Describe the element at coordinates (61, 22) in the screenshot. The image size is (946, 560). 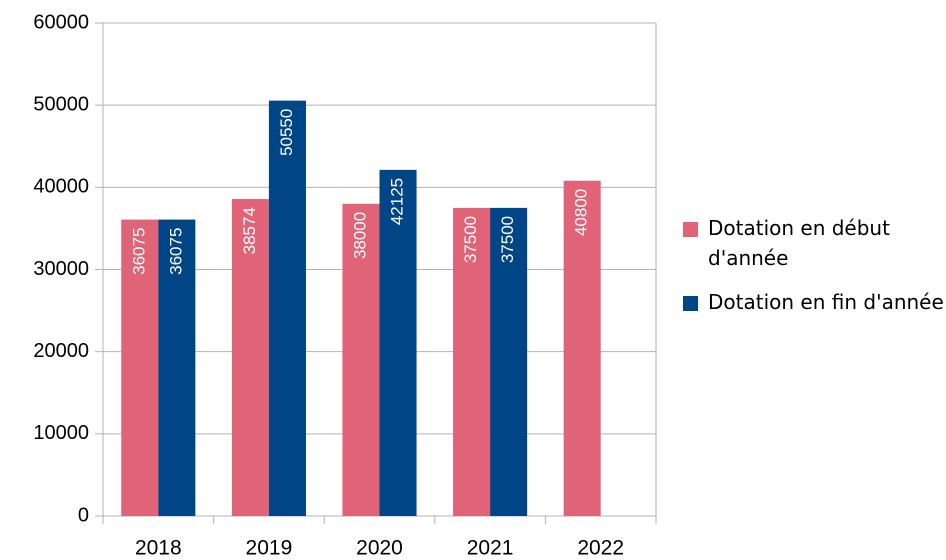
I see `y-tick-label: 60000` at that location.